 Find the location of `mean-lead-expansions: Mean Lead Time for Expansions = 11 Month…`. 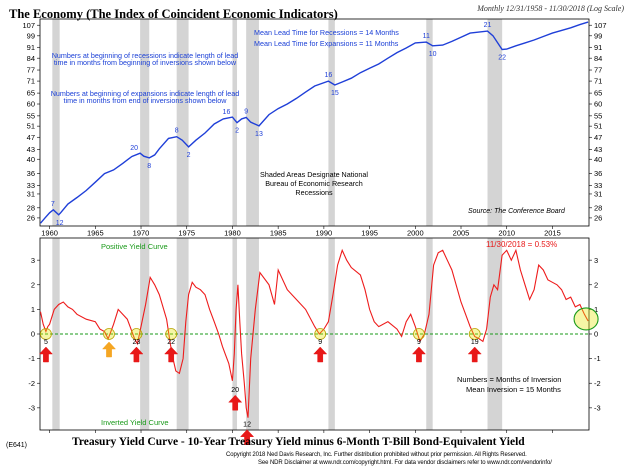

mean-lead-expansions: Mean Lead Time for Expansions = 11 Month… is located at coordinates (326, 43).